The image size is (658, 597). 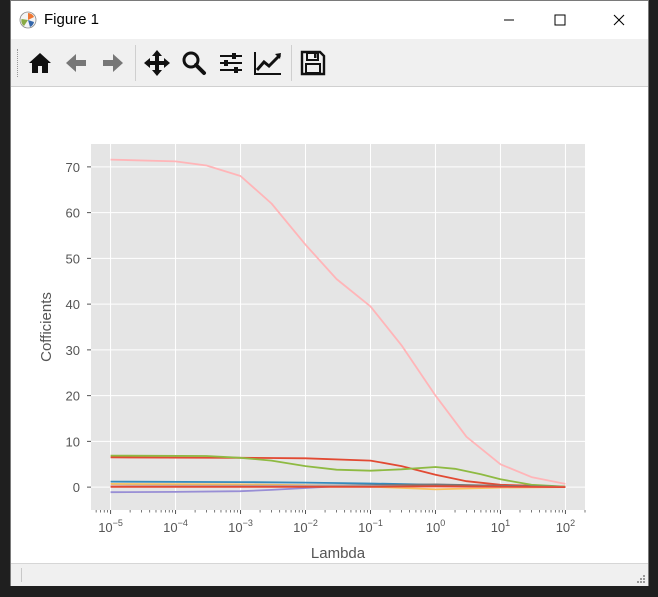 I want to click on pan-button, so click(x=157, y=63).